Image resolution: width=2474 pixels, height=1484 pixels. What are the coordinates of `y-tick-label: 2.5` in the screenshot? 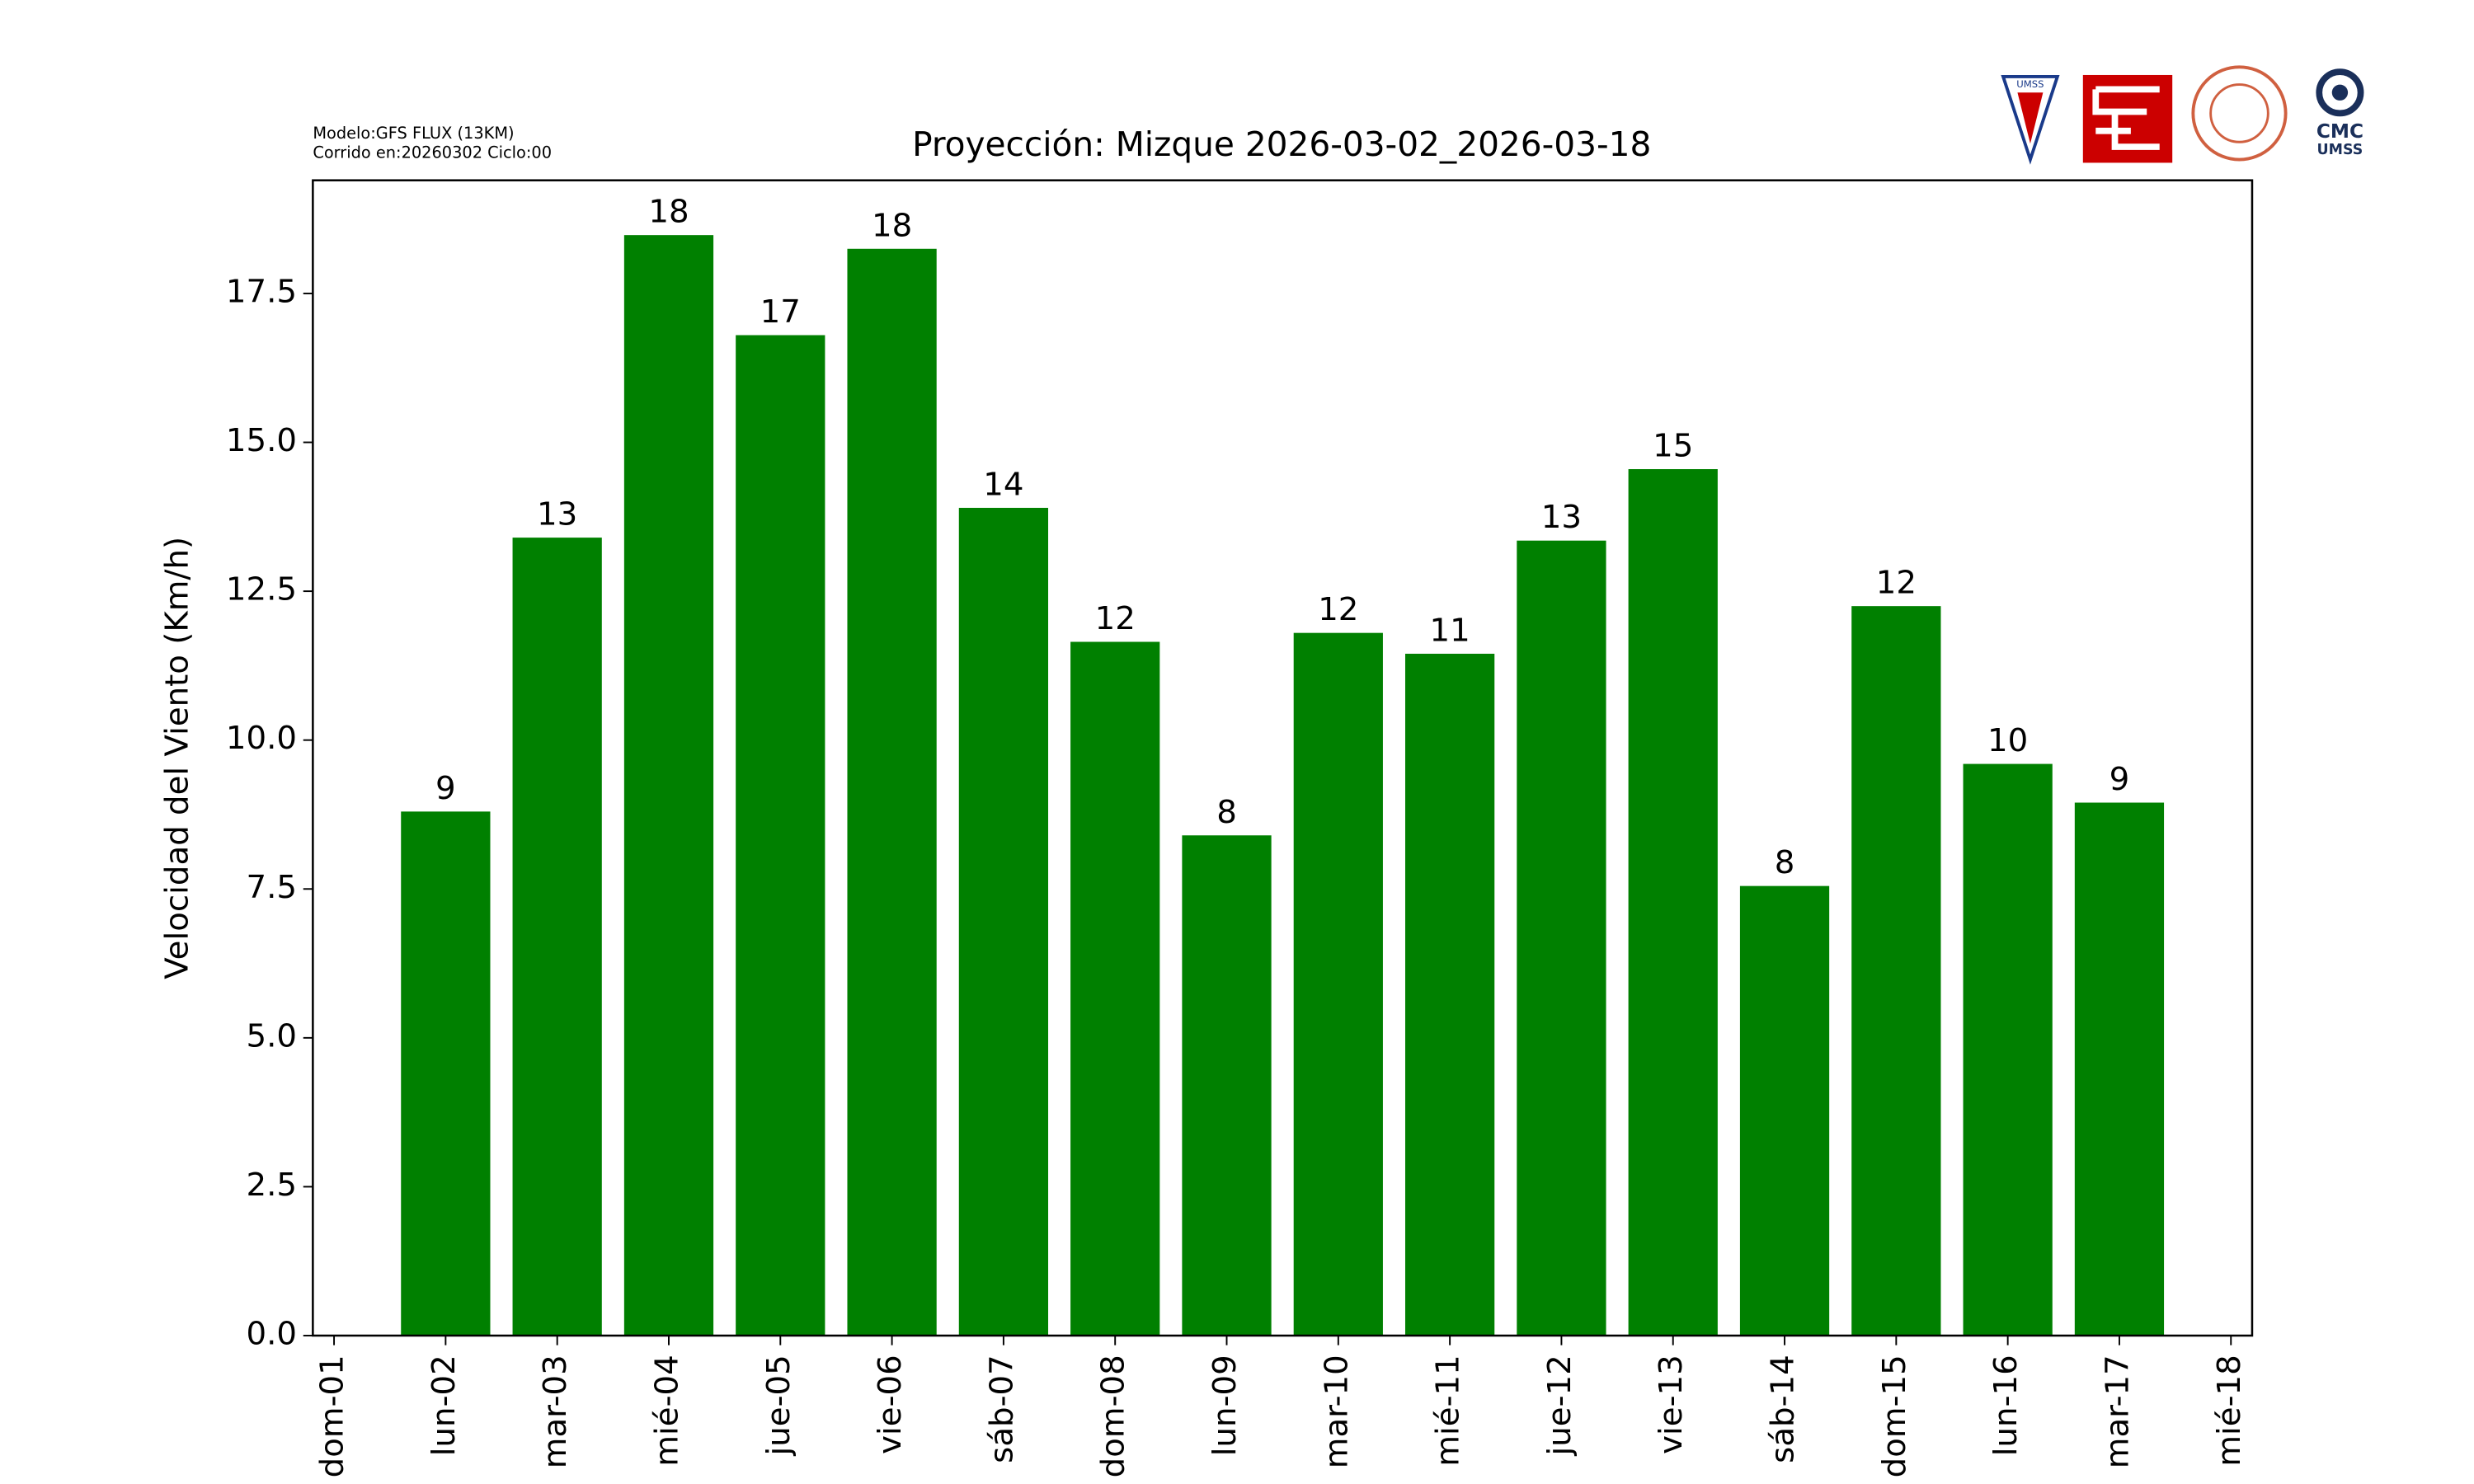 It's located at (271, 1185).